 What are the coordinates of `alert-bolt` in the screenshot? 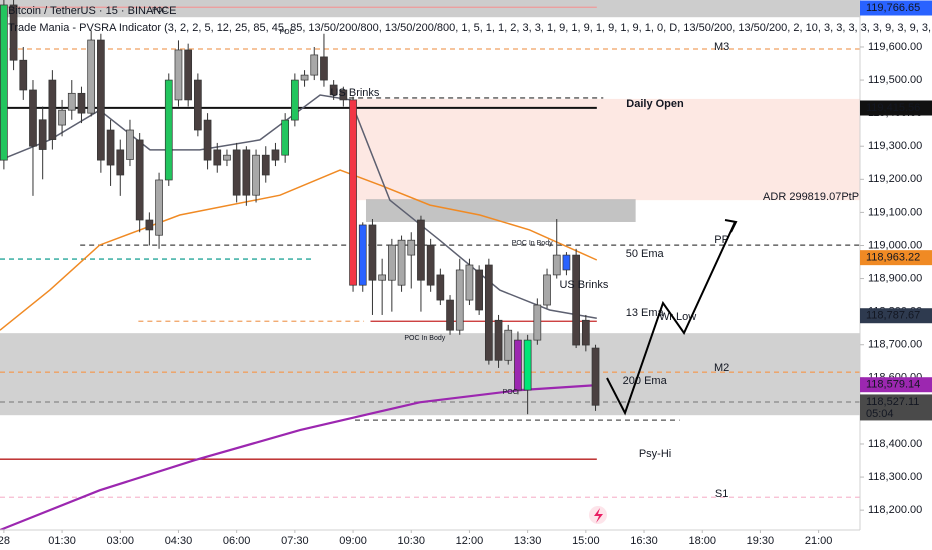 It's located at (598, 515).